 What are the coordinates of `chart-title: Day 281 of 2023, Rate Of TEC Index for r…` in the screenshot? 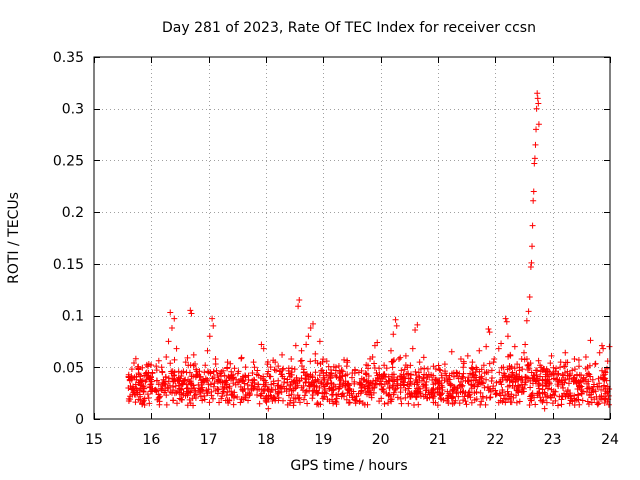 It's located at (349, 28).